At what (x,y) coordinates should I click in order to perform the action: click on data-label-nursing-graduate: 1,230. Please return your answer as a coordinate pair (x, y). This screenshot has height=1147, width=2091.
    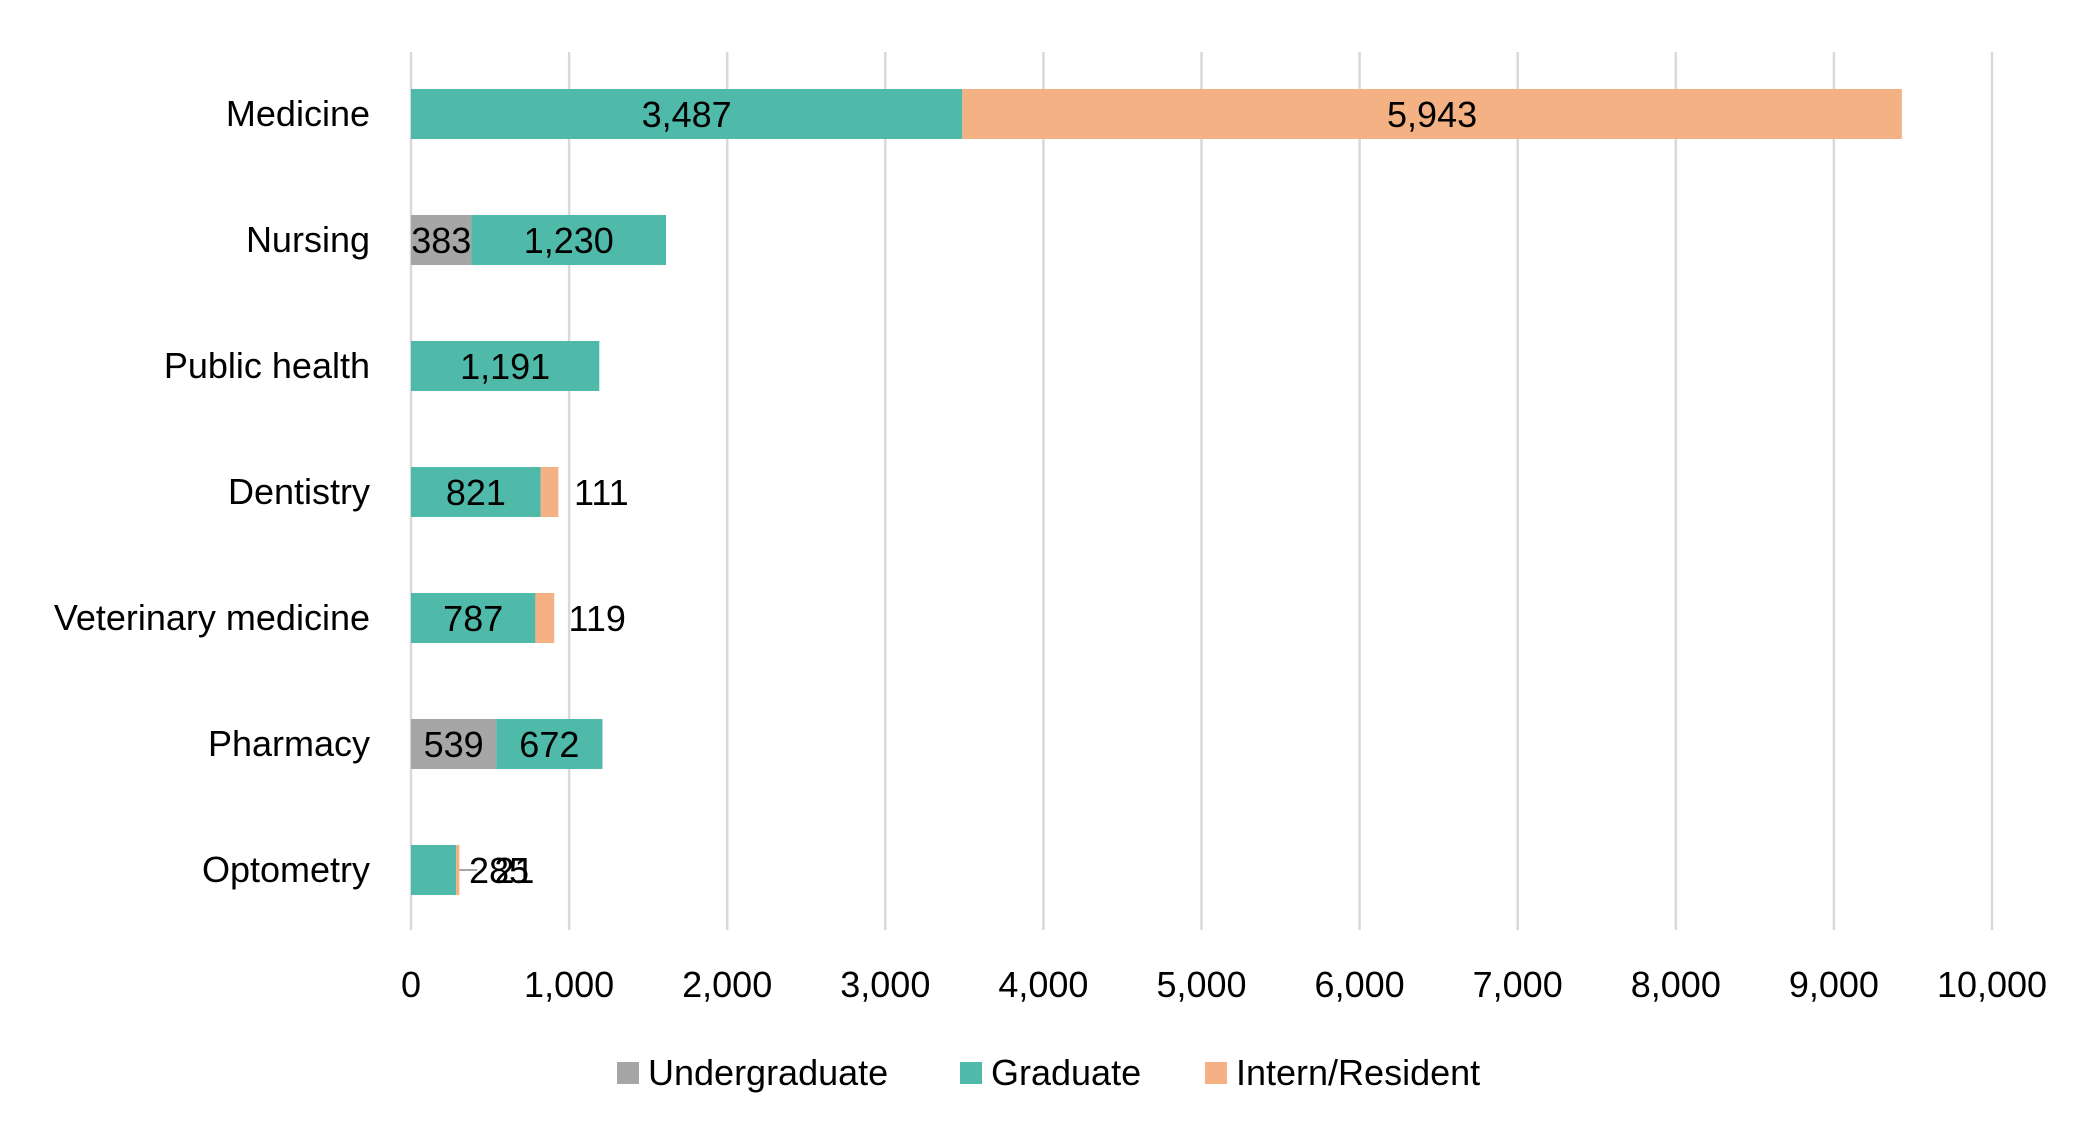
    Looking at the image, I should click on (569, 240).